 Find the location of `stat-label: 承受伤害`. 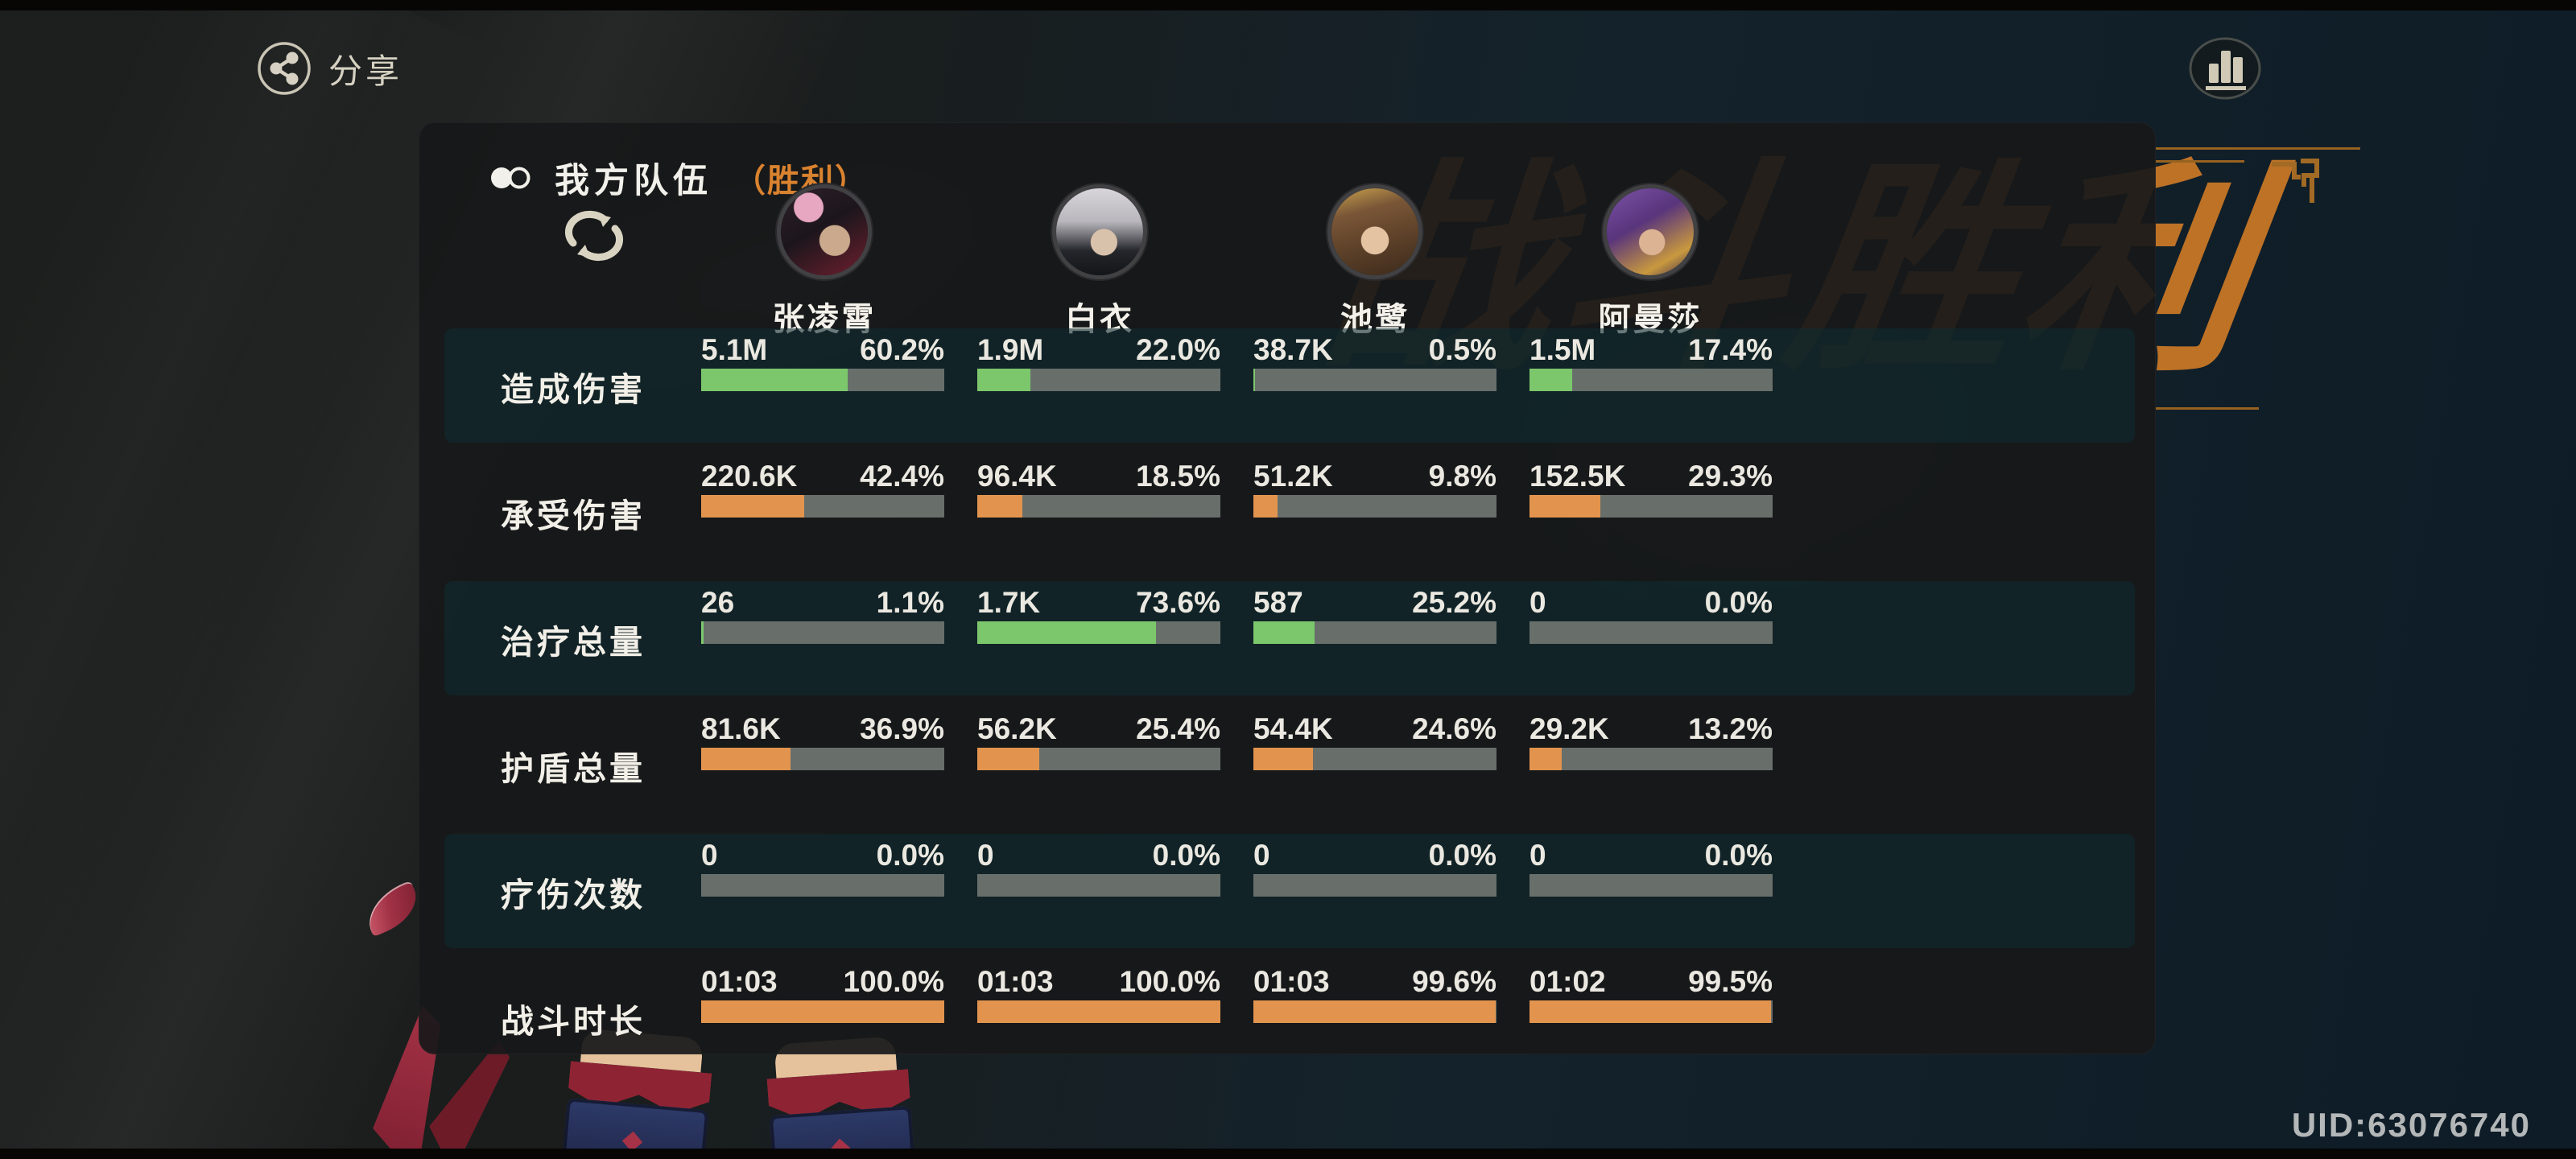

stat-label: 承受伤害 is located at coordinates (573, 515).